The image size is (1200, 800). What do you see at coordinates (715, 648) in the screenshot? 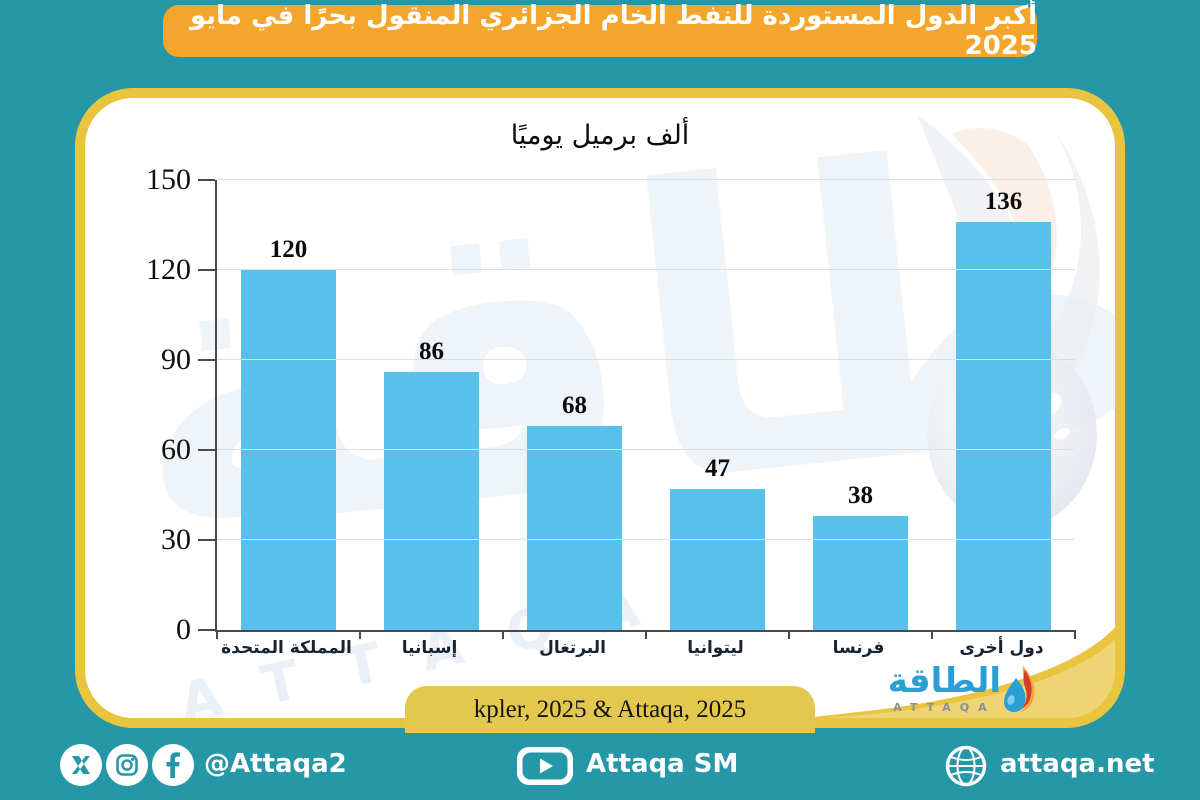
I see `category-label: ليتوانيا` at bounding box center [715, 648].